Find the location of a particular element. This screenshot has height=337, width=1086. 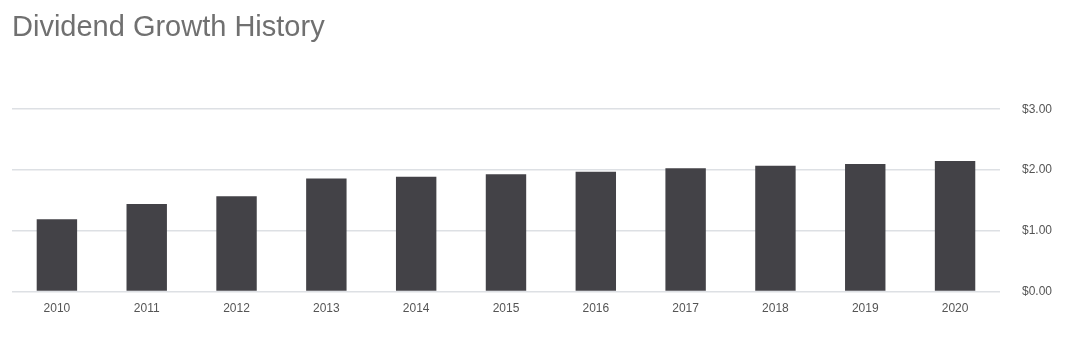

x-tick-label: 2019 is located at coordinates (865, 308).